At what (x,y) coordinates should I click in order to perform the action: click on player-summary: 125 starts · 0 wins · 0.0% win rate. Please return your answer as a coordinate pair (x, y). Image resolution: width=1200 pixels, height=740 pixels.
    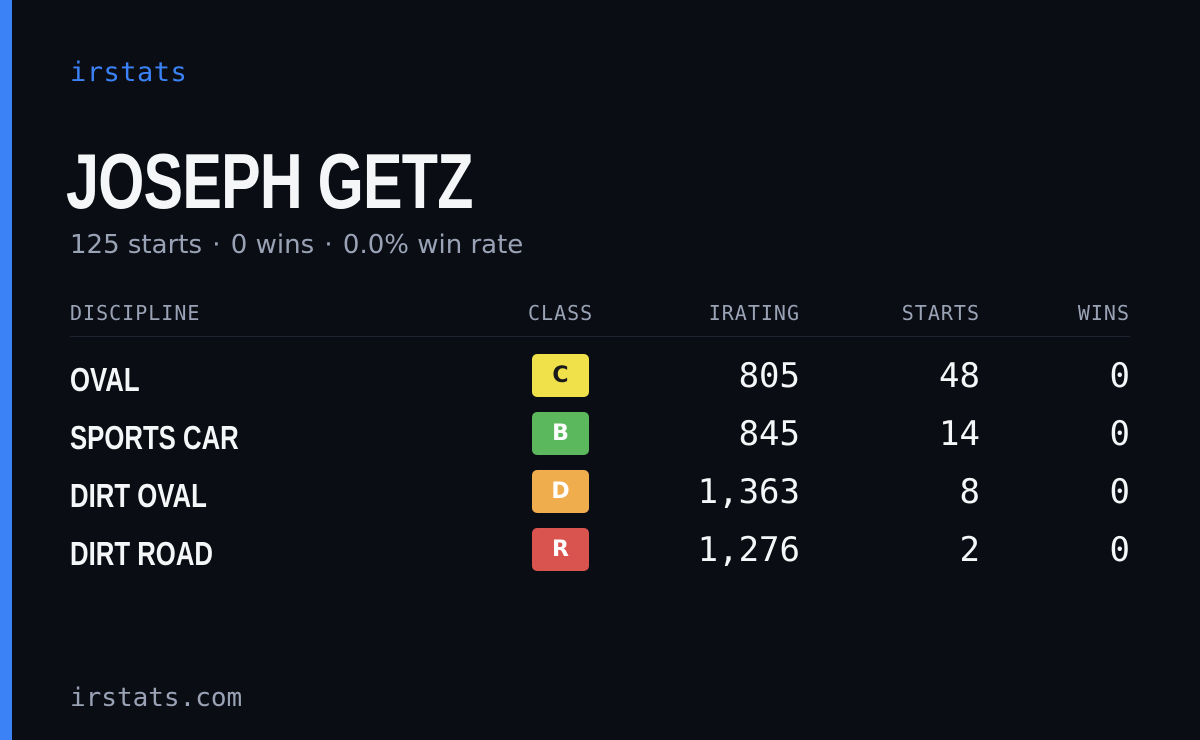
    Looking at the image, I should click on (296, 245).